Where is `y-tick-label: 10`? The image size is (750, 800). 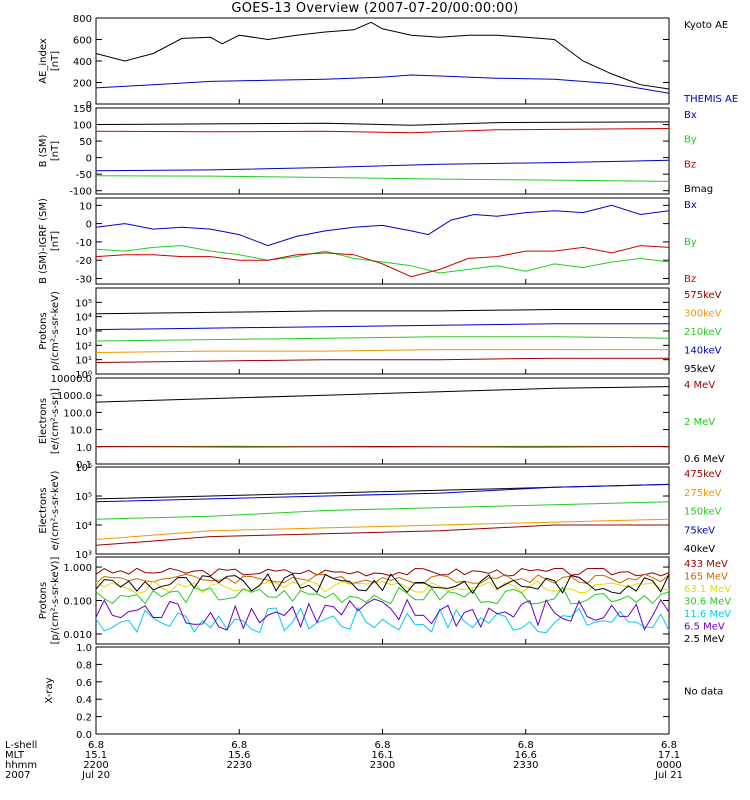 y-tick-label: 10 is located at coordinates (85, 206).